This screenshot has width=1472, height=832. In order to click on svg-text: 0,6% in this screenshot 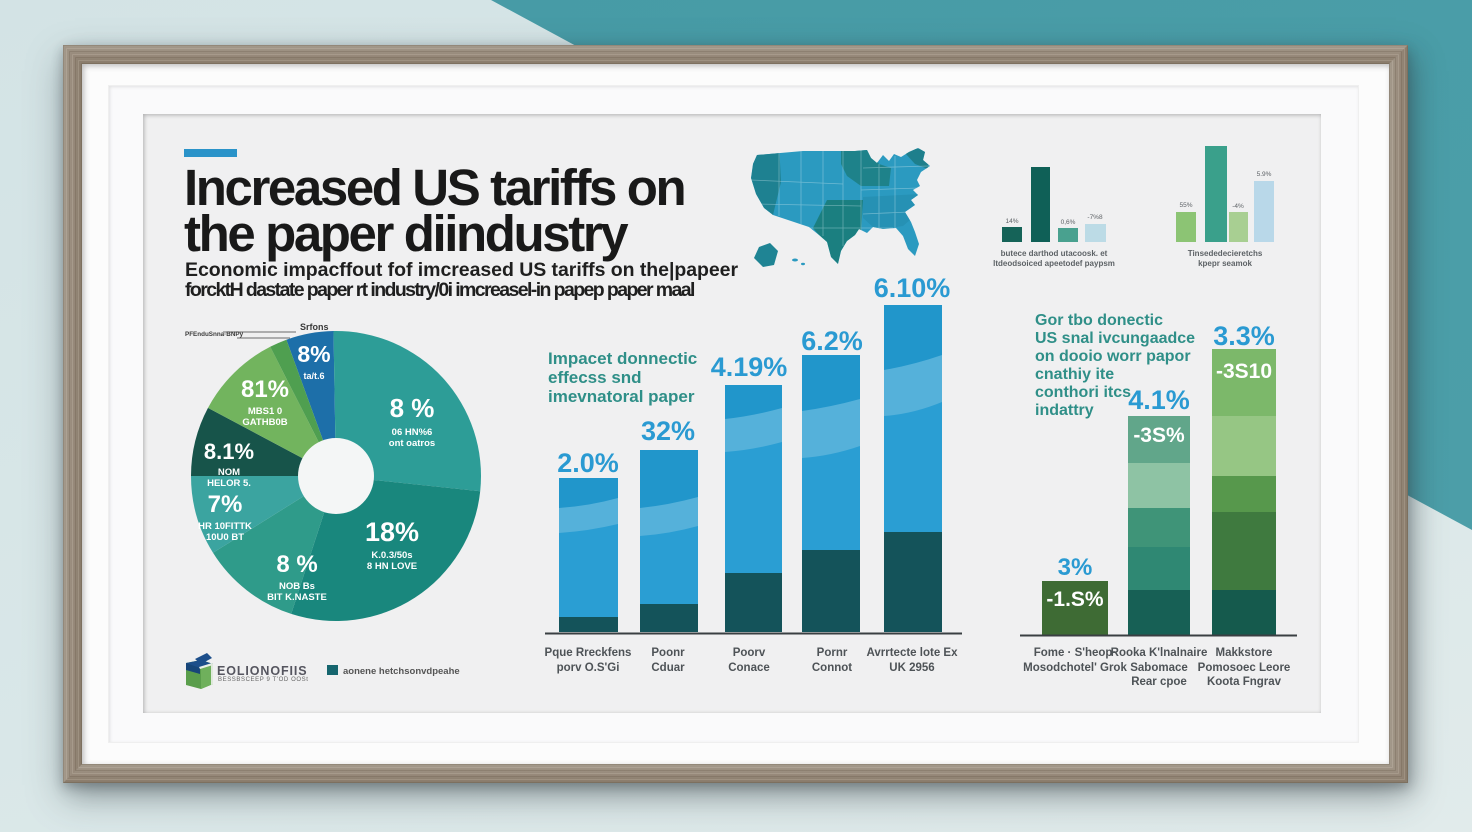, I will do `click(1068, 222)`.